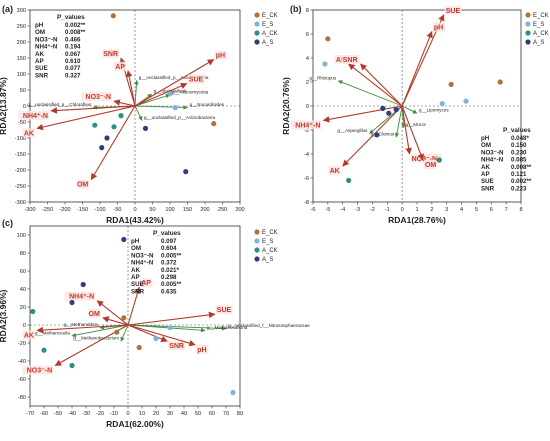 This screenshot has height=441, width=550. I want to click on x-tick-label: 80, so click(240, 414).